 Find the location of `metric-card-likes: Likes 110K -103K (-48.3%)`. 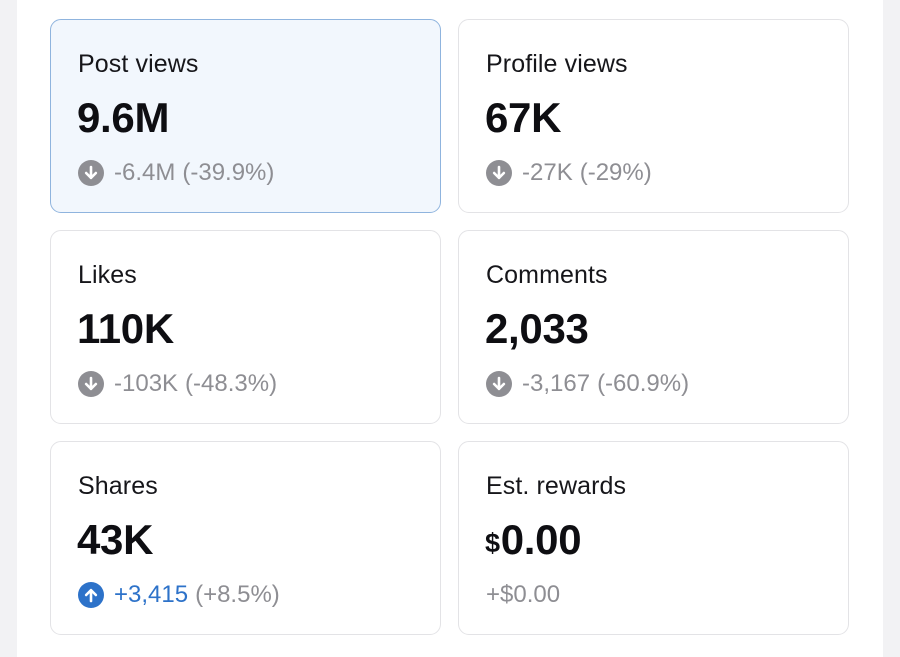

metric-card-likes: Likes 110K -103K (-48.3%) is located at coordinates (245, 327).